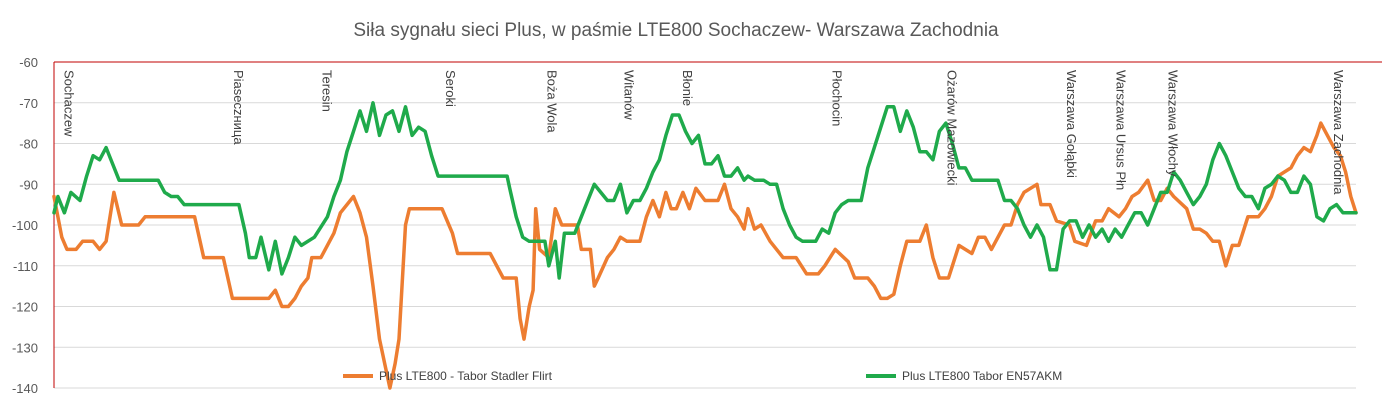 The height and width of the screenshot is (405, 1383). I want to click on y-tick-label: -140, so click(25, 388).